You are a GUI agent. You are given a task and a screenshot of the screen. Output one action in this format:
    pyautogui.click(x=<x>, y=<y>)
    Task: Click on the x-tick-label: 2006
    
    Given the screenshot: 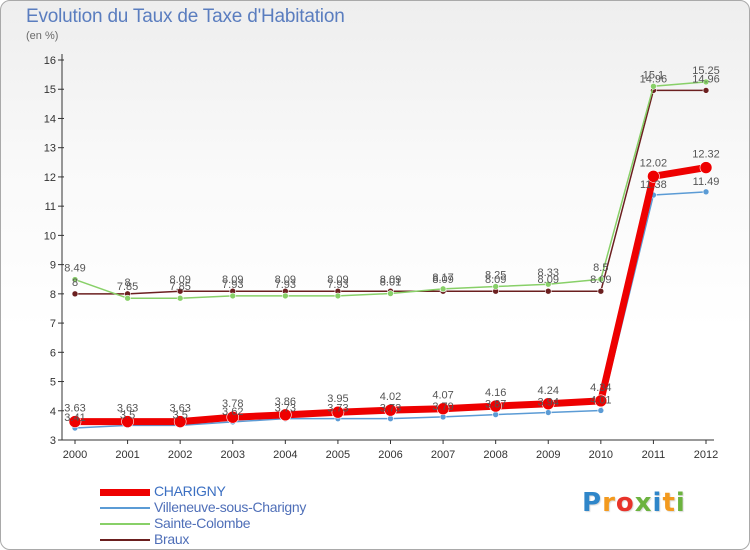 What is the action you would take?
    pyautogui.click(x=390, y=455)
    